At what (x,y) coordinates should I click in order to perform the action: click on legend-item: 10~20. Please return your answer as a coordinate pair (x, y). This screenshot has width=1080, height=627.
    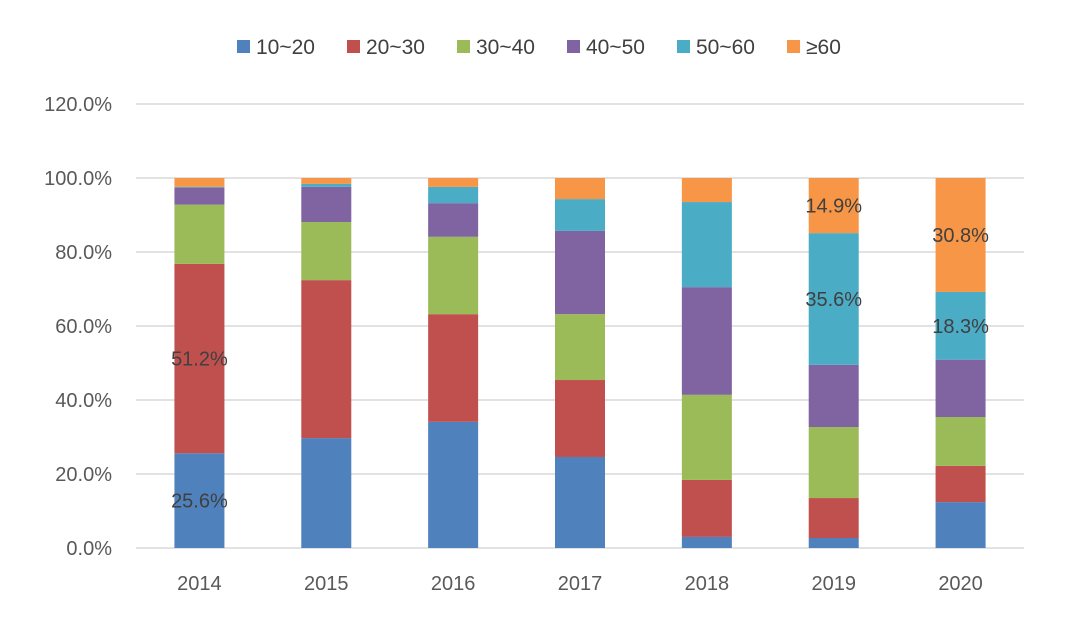
    Looking at the image, I should click on (276, 47).